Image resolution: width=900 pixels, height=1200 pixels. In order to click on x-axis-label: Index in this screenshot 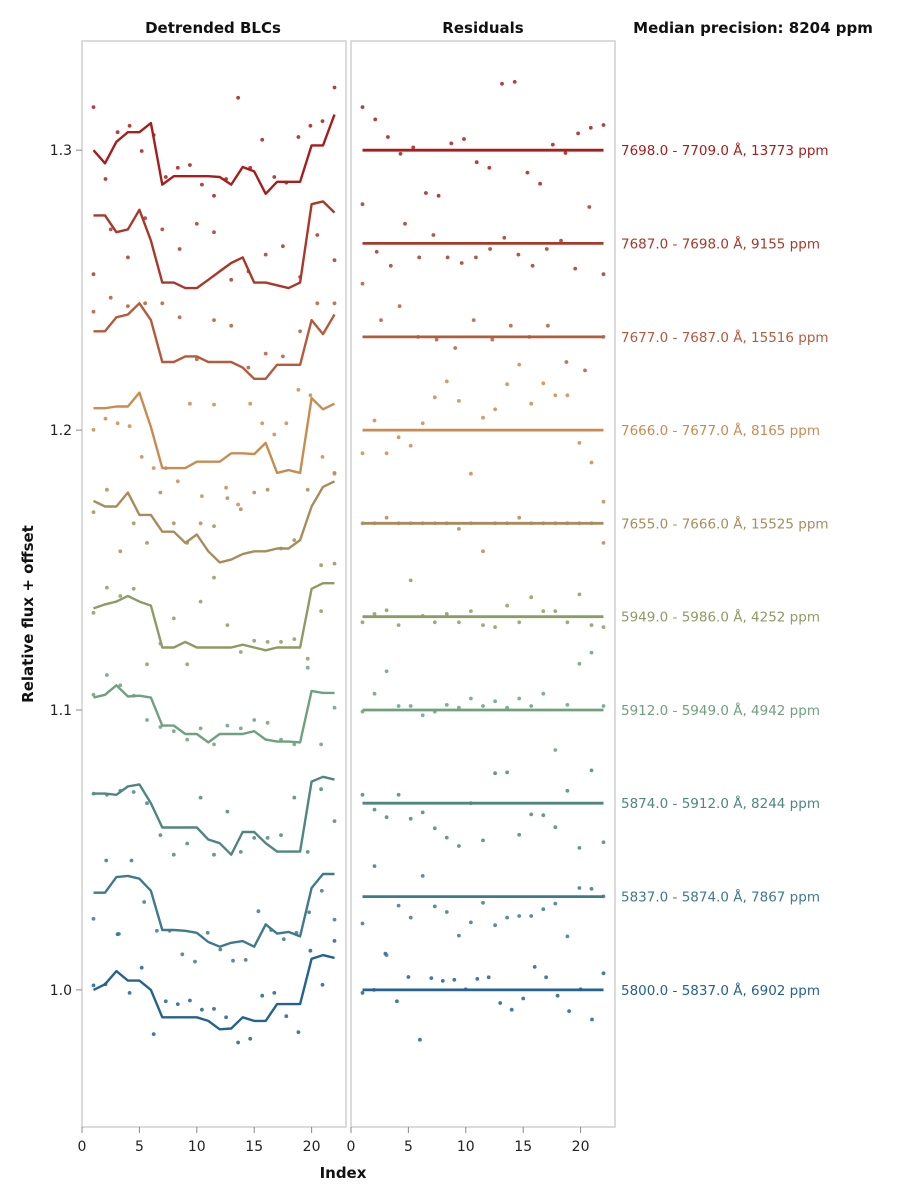, I will do `click(343, 1173)`.